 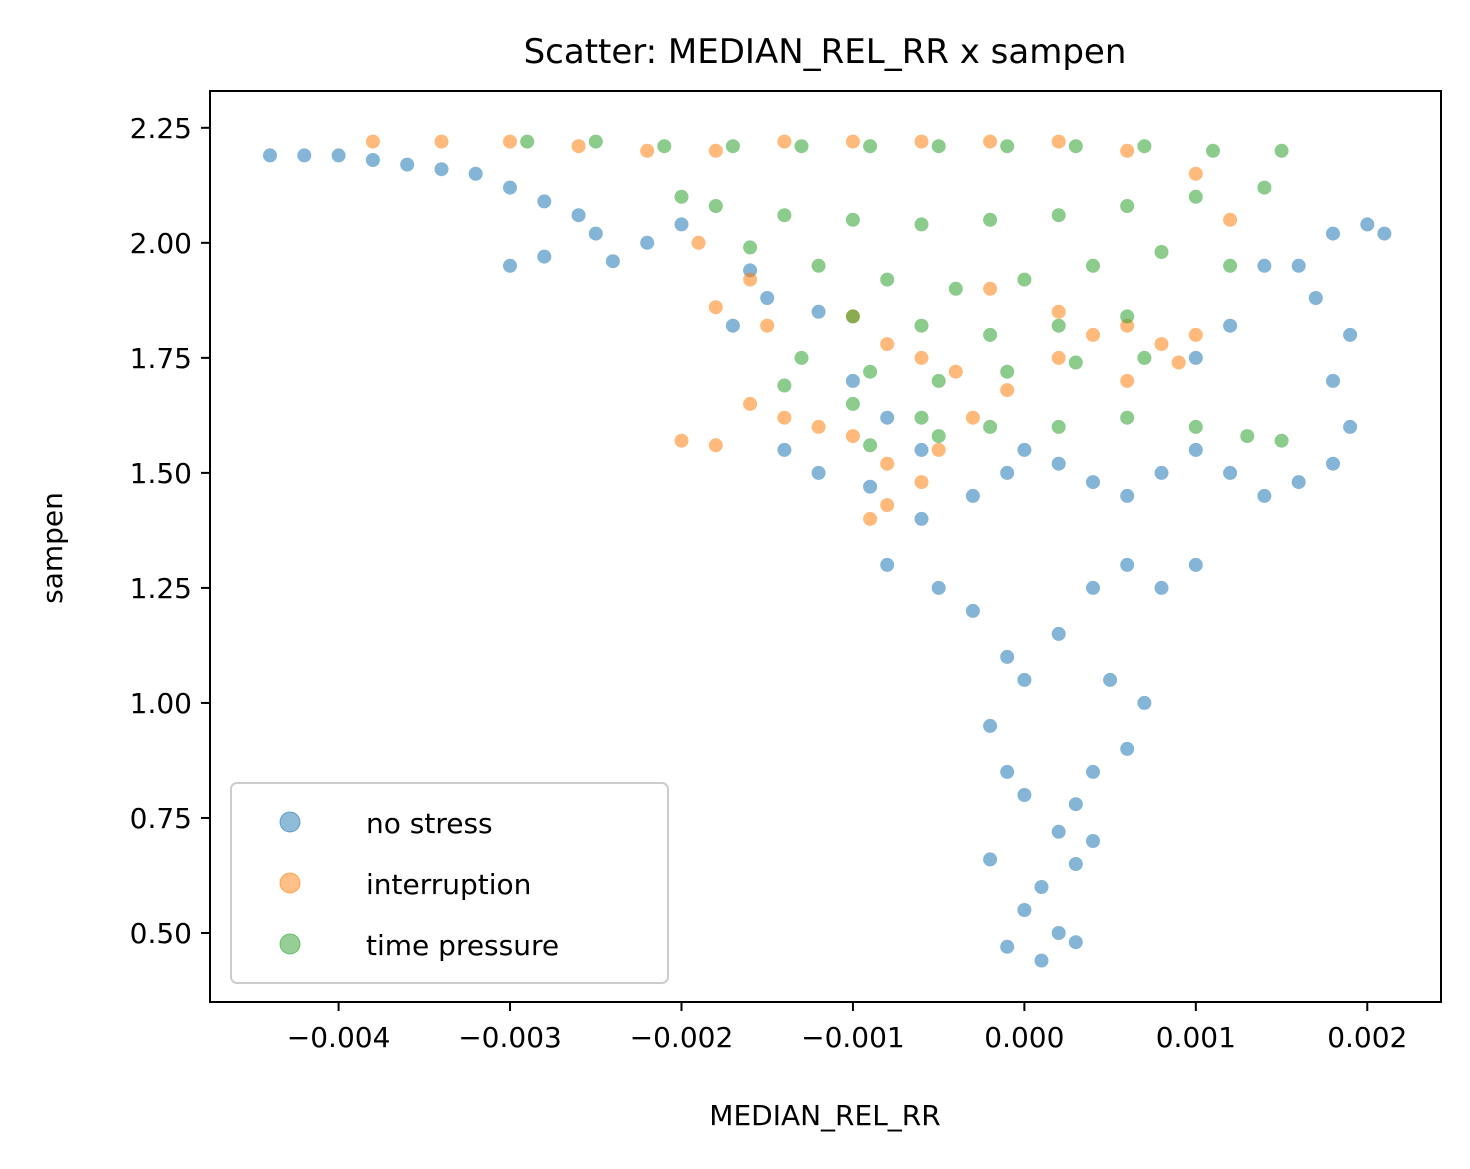 I want to click on x-axis-label: MEDIAN_REL_RR, so click(x=824, y=1115).